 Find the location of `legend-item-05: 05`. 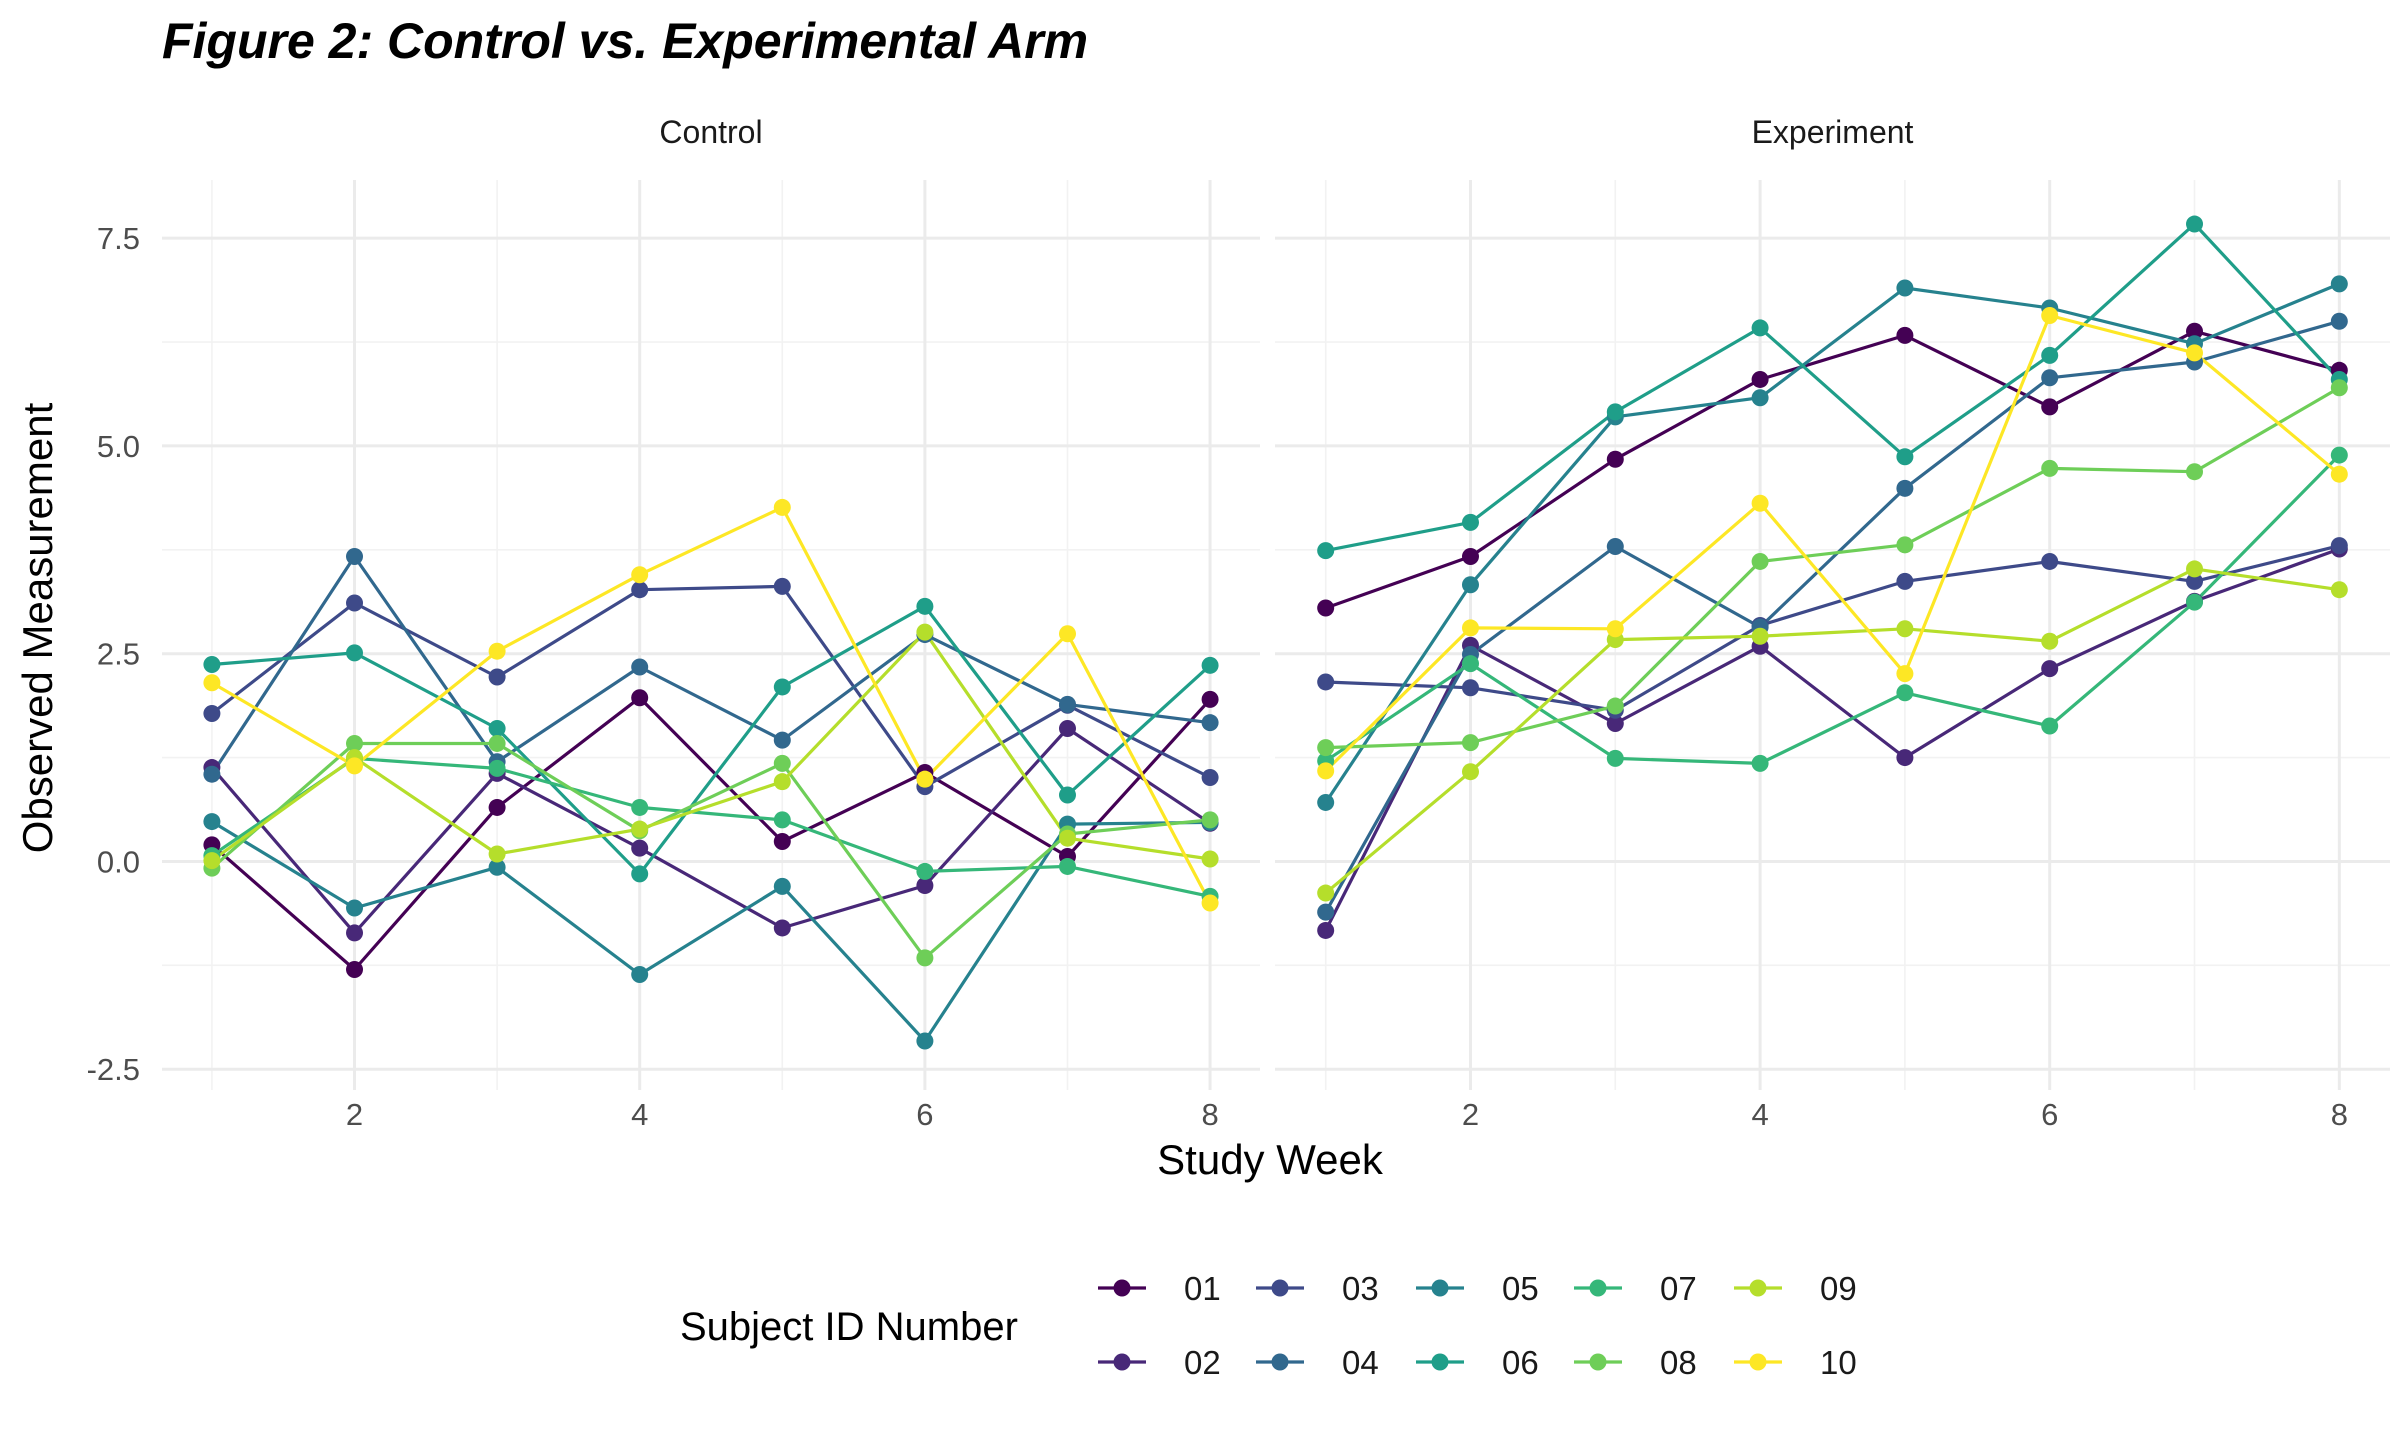

legend-item-05: 05 is located at coordinates (1477, 1288).